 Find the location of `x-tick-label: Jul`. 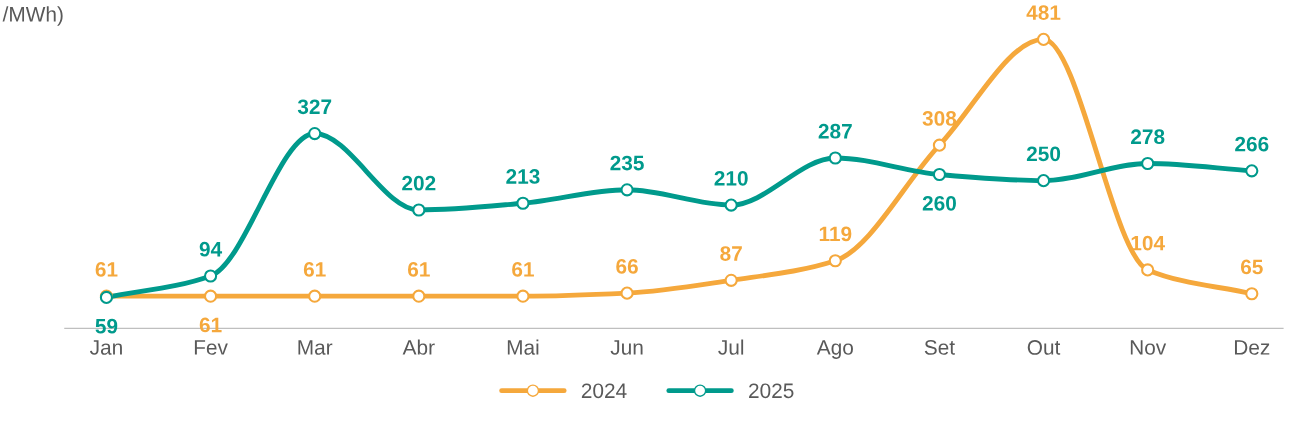

x-tick-label: Jul is located at coordinates (731, 347).